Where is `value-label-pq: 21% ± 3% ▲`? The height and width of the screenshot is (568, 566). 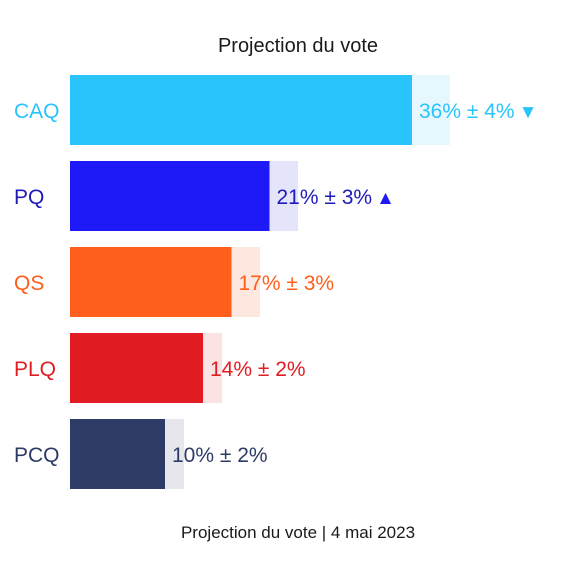
value-label-pq: 21% ± 3% ▲ is located at coordinates (336, 197).